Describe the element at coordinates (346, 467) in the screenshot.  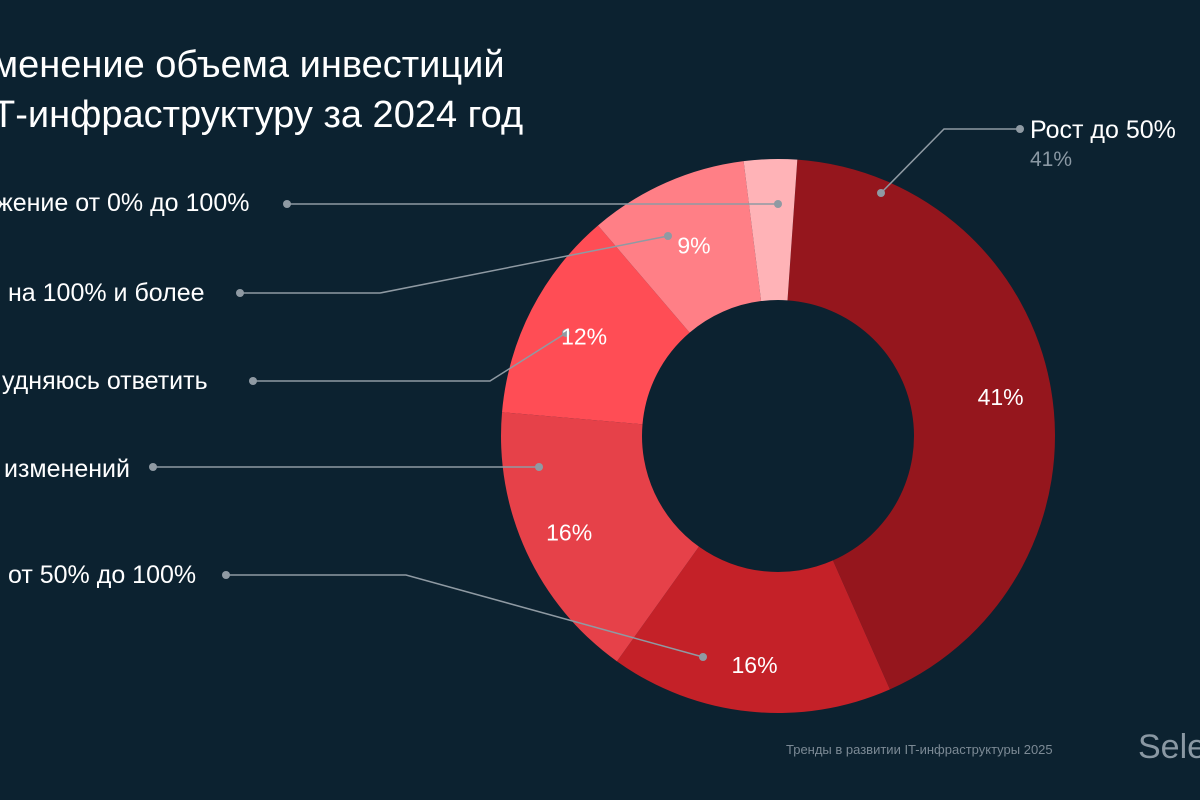
I see `leader-nochange` at that location.